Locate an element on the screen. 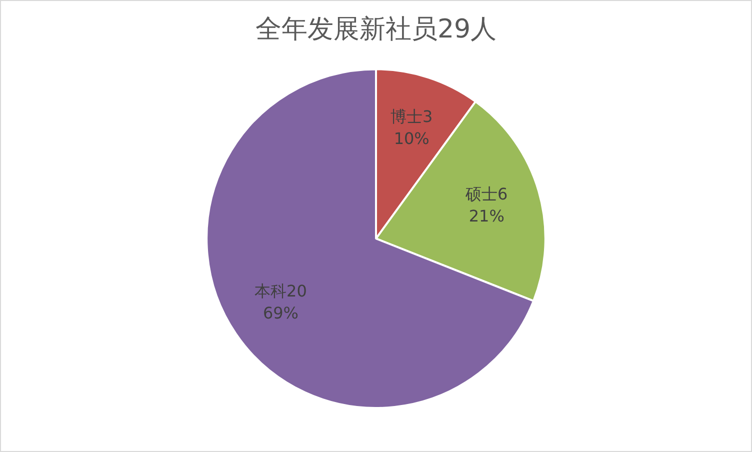  slice-label: 本科20 is located at coordinates (280, 291).